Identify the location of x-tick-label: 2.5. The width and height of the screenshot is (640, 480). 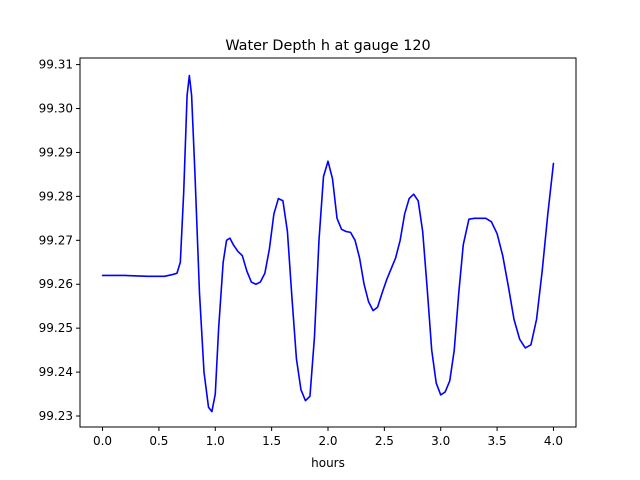
(384, 441).